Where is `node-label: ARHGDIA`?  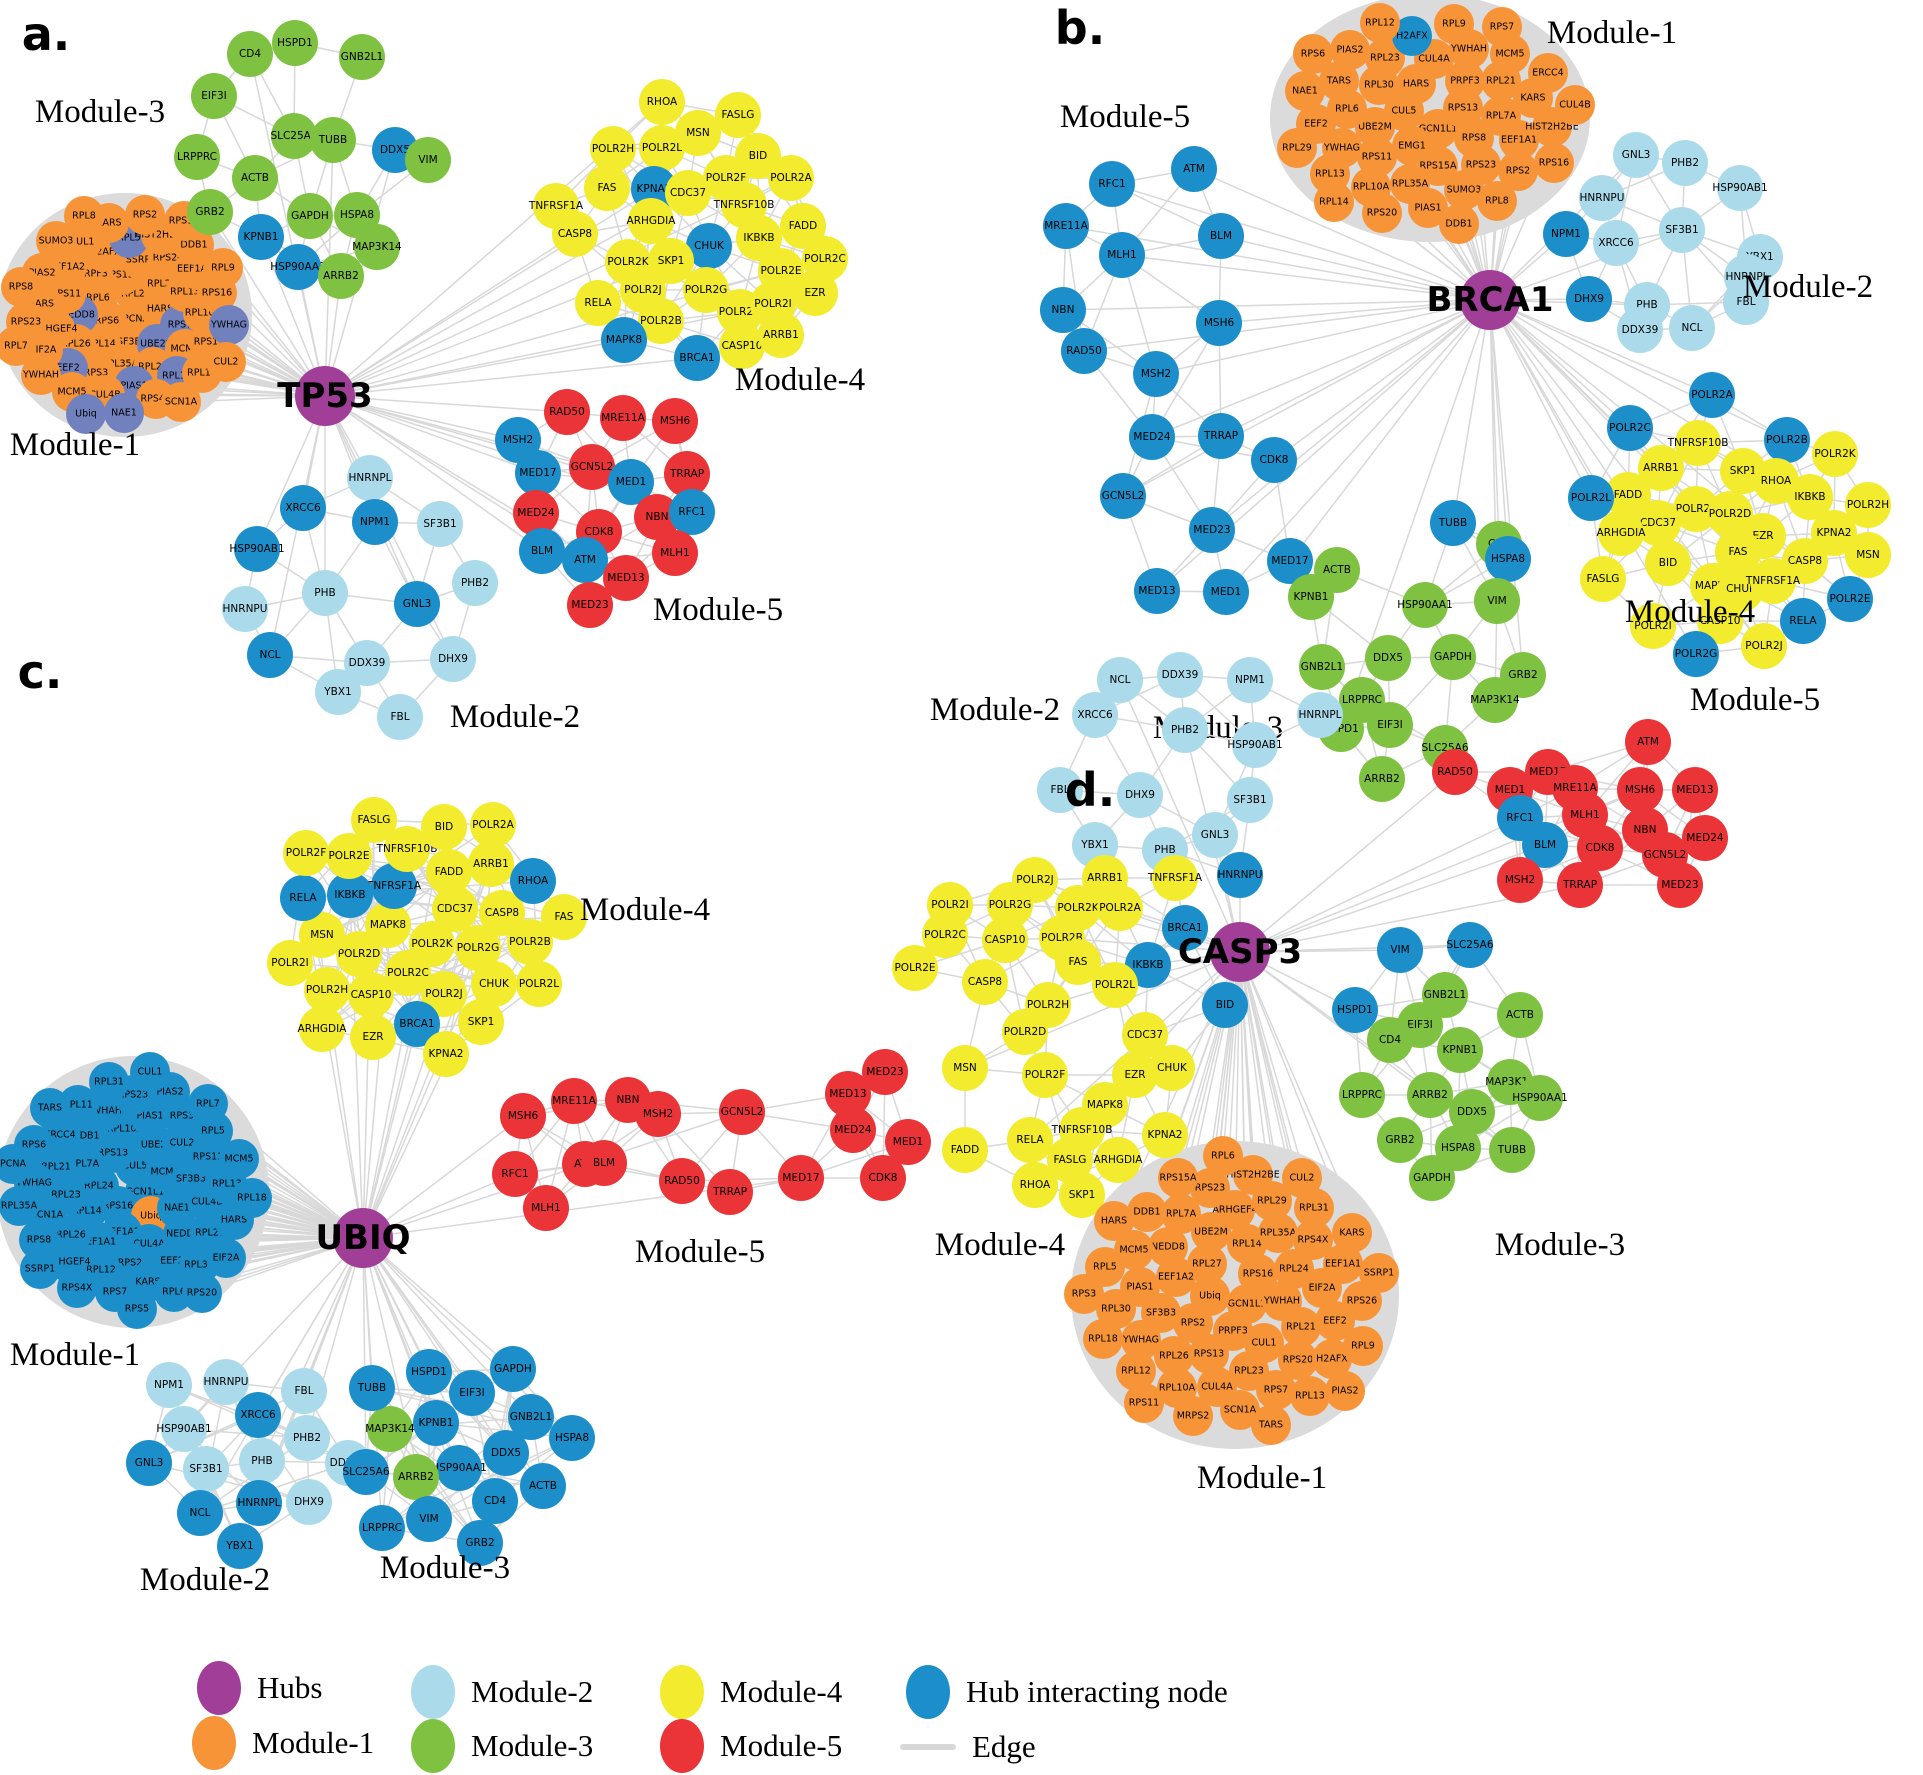 node-label: ARHGDIA is located at coordinates (652, 221).